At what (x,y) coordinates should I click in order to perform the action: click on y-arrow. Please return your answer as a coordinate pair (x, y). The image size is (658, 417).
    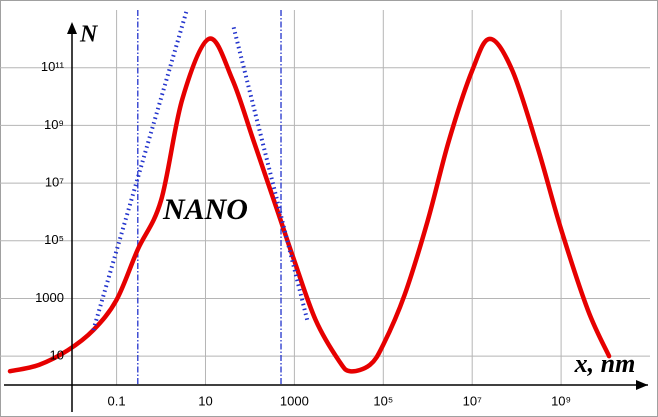
    Looking at the image, I should click on (72, 28).